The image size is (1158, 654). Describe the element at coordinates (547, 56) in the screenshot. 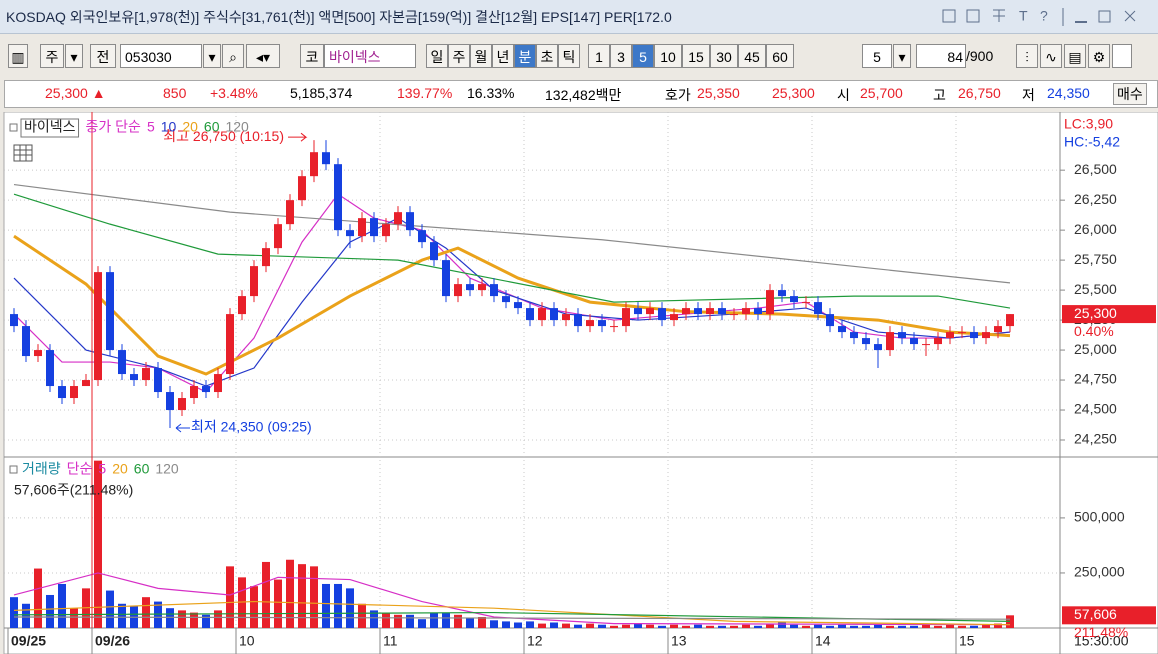

I see `period-button: 초` at that location.